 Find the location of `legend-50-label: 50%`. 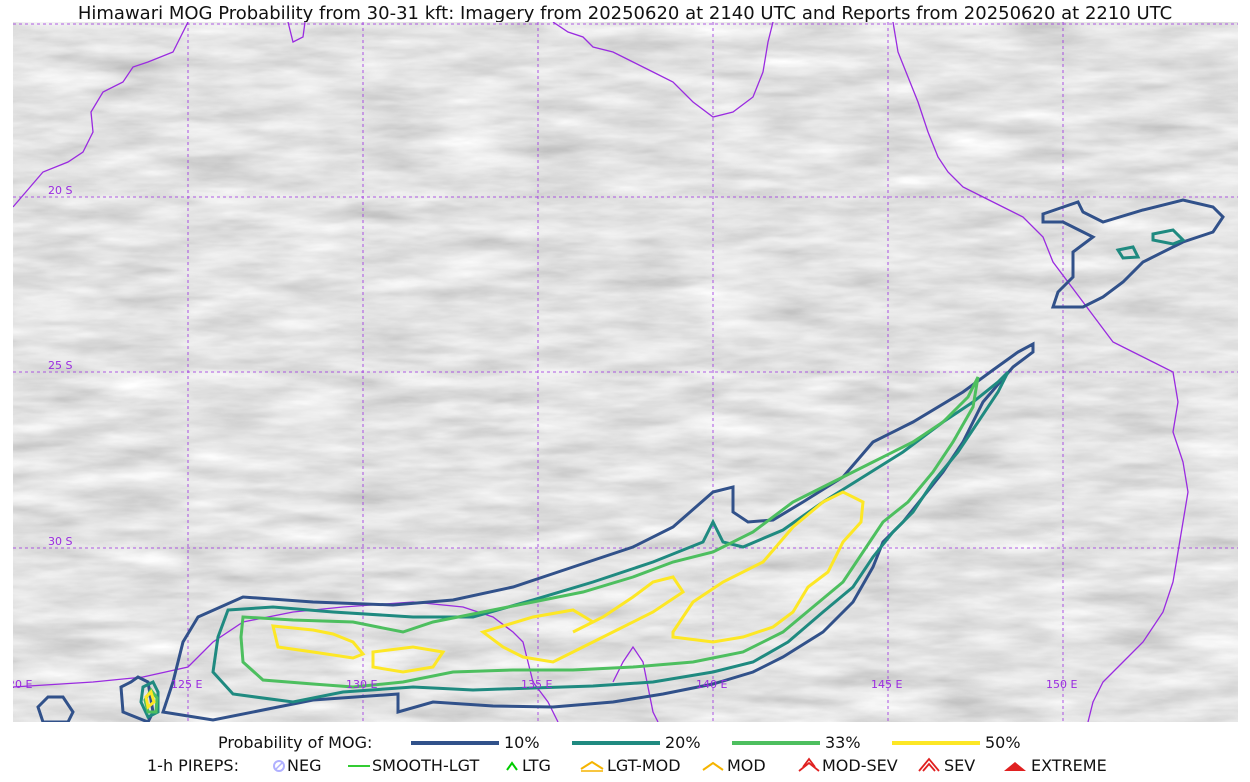

legend-50-label: 50% is located at coordinates (1003, 742).